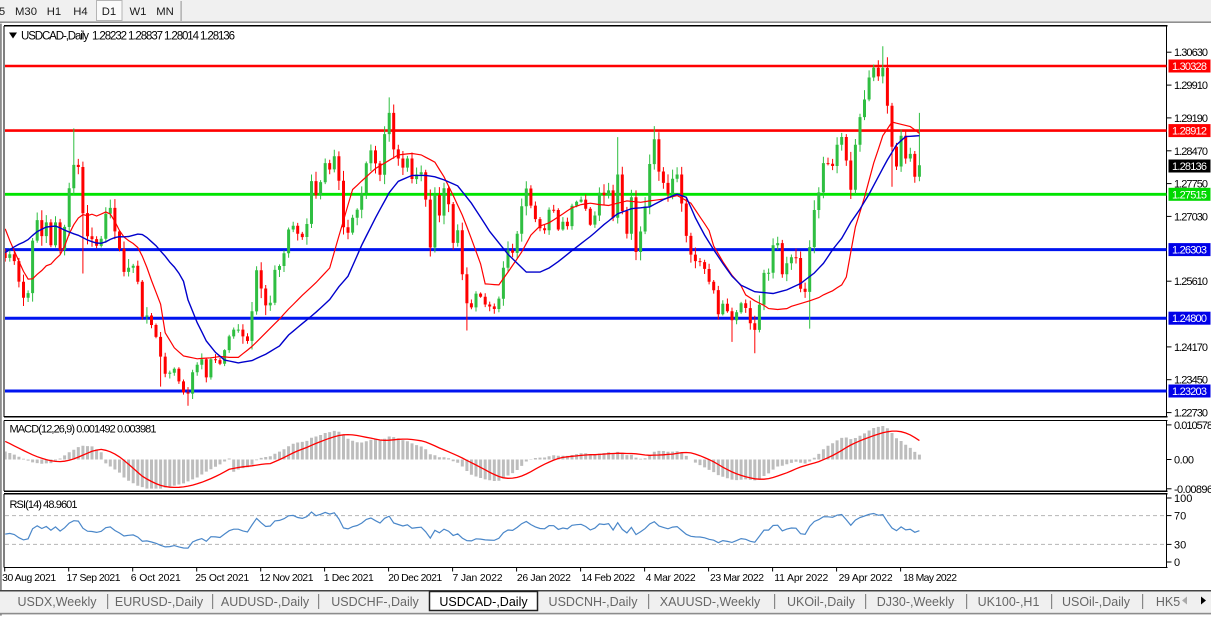 This screenshot has width=1211, height=621. What do you see at coordinates (1191, 381) in the screenshot?
I see `svg-text: 1.23450` at bounding box center [1191, 381].